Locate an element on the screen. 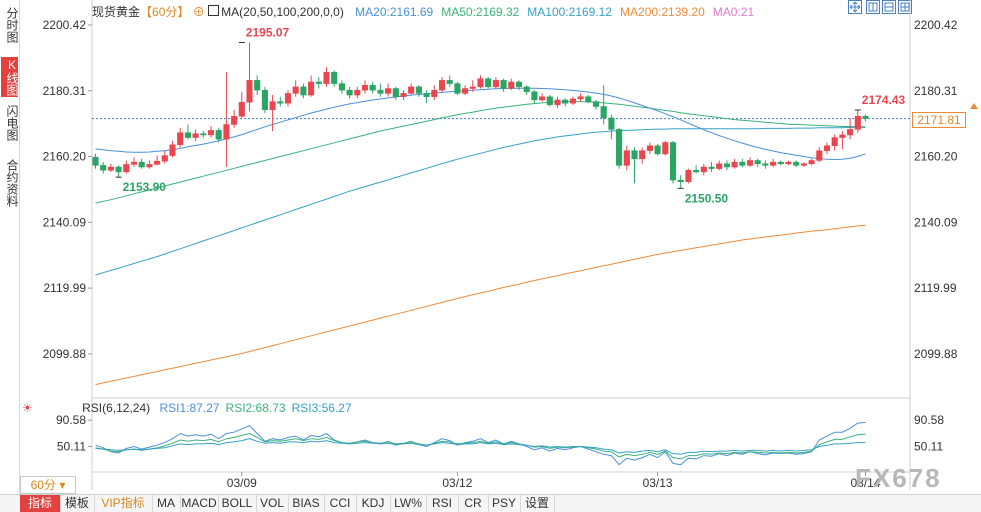 Image resolution: width=981 pixels, height=512 pixels. rsi-tick-label: 90.58 is located at coordinates (71, 420).